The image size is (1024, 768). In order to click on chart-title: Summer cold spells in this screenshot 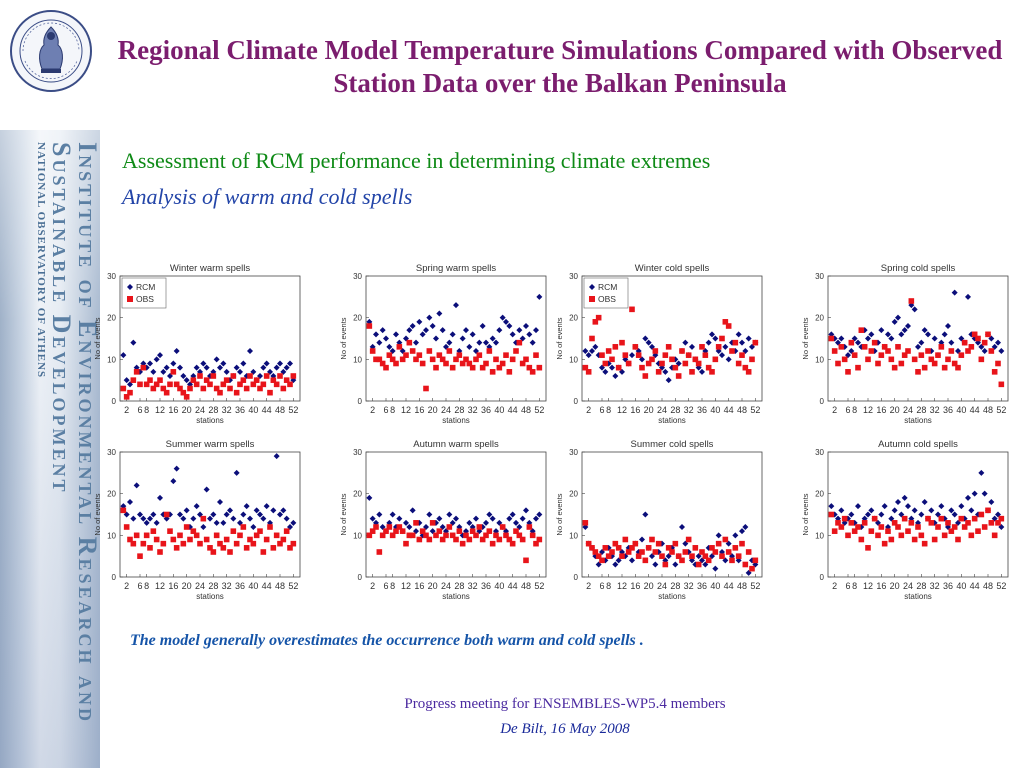, I will do `click(672, 444)`.